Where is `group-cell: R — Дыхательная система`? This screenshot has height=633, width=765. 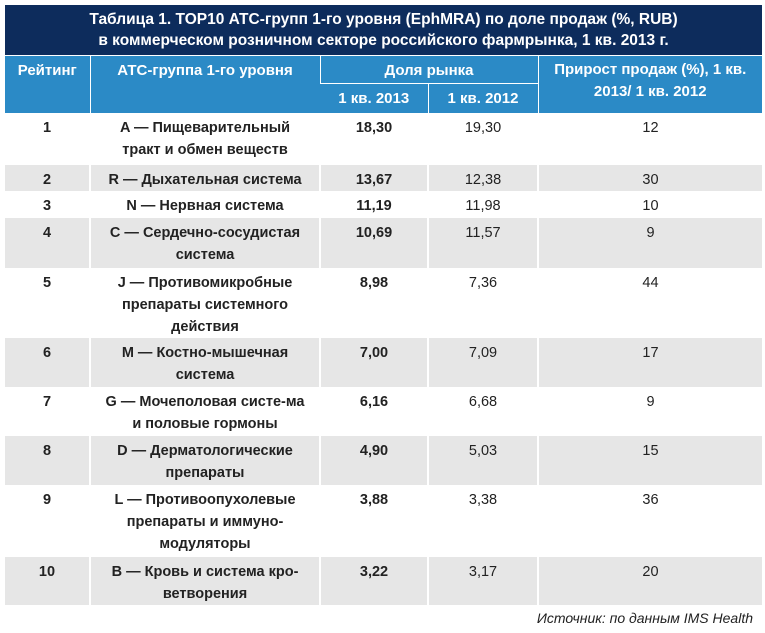
group-cell: R — Дыхательная система is located at coordinates (204, 178).